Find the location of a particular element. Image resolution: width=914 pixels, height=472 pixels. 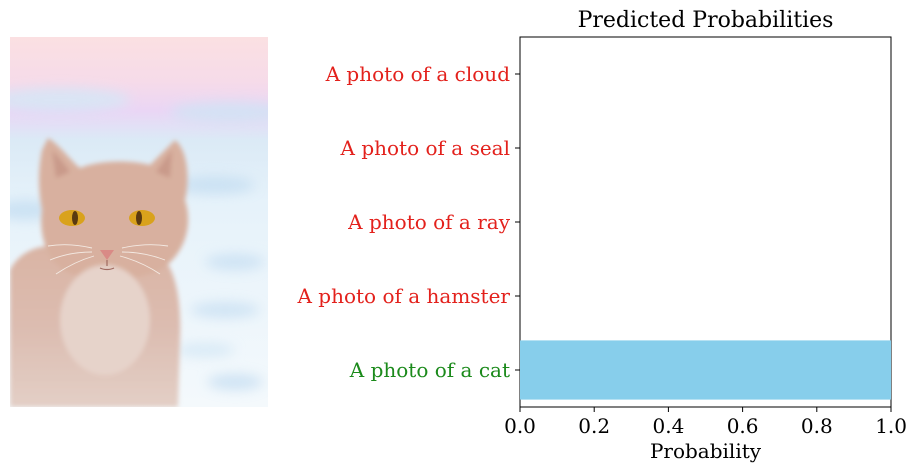

category-label: A photo of a cat is located at coordinates (429, 370).